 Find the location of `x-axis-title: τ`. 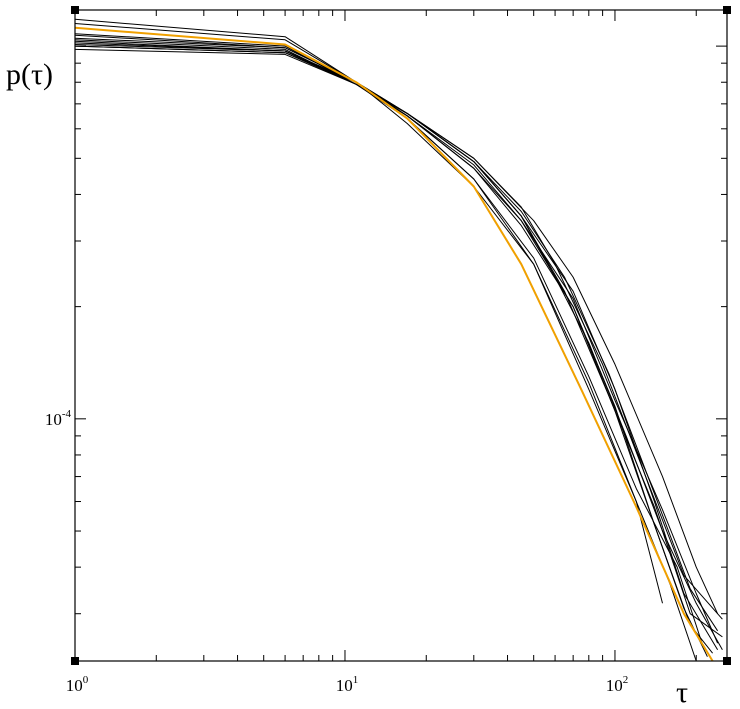

x-axis-title: τ is located at coordinates (682, 692).